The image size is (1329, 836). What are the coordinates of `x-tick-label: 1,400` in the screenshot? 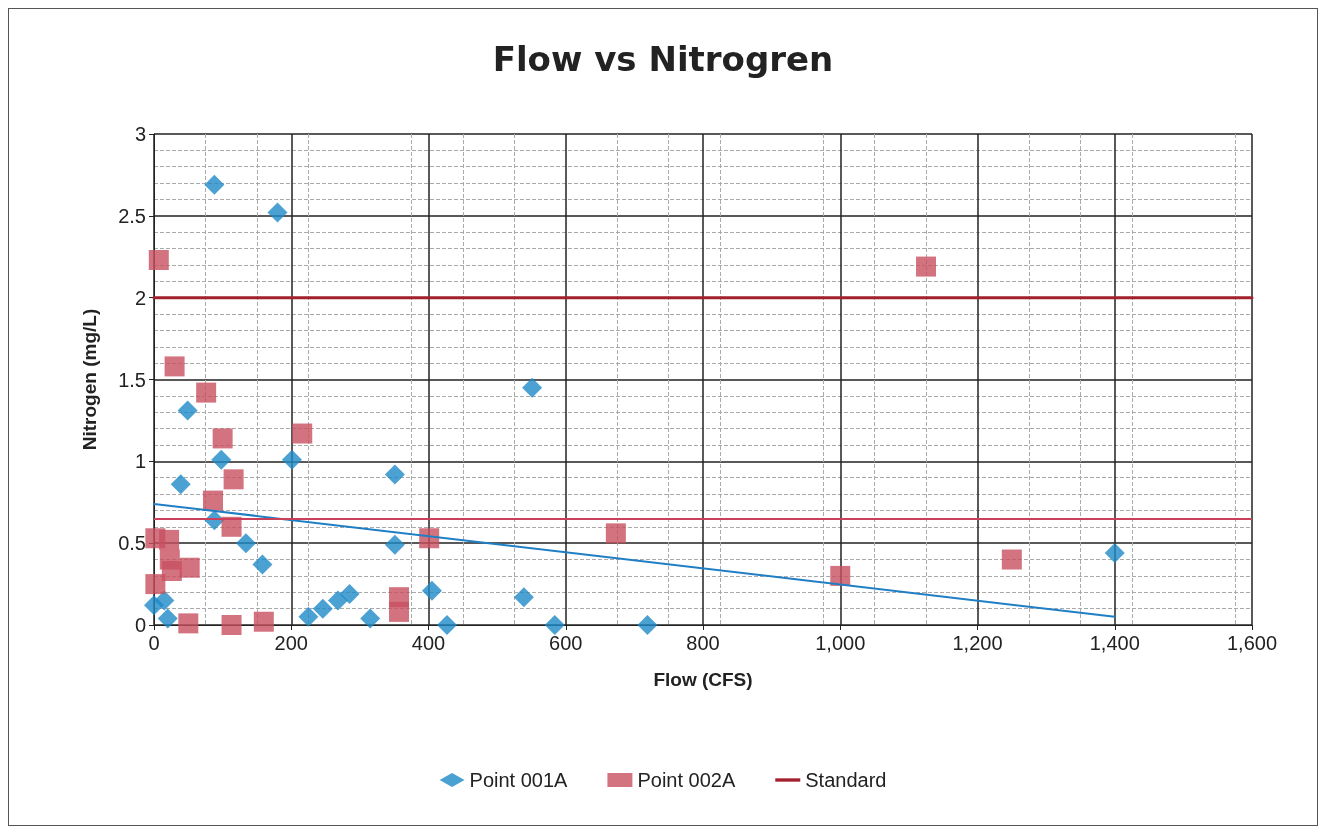 It's located at (1114, 643).